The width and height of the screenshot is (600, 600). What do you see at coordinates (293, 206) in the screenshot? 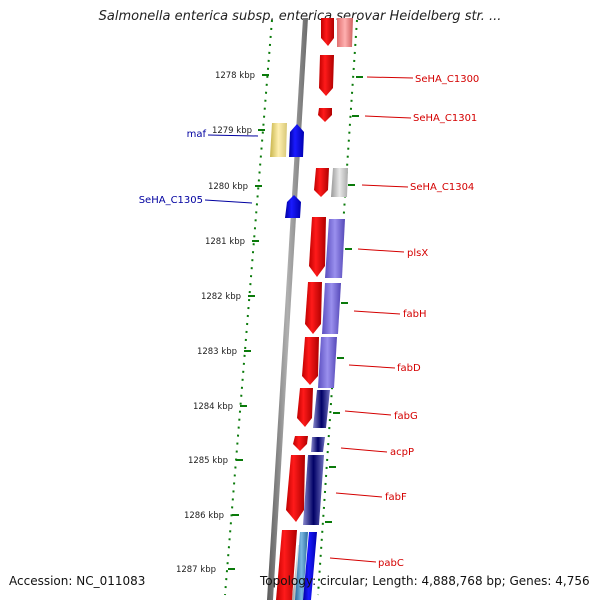
I see `gene-arrow-sehac1305` at bounding box center [293, 206].